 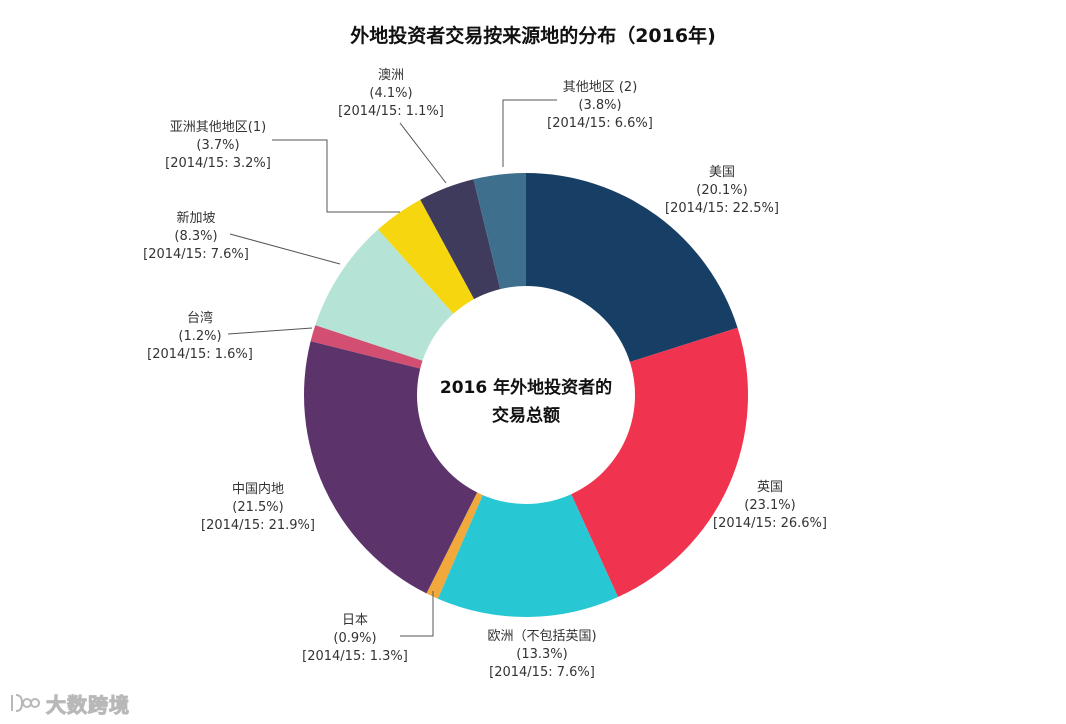 I want to click on slice-value: (3.8%), so click(x=599, y=105).